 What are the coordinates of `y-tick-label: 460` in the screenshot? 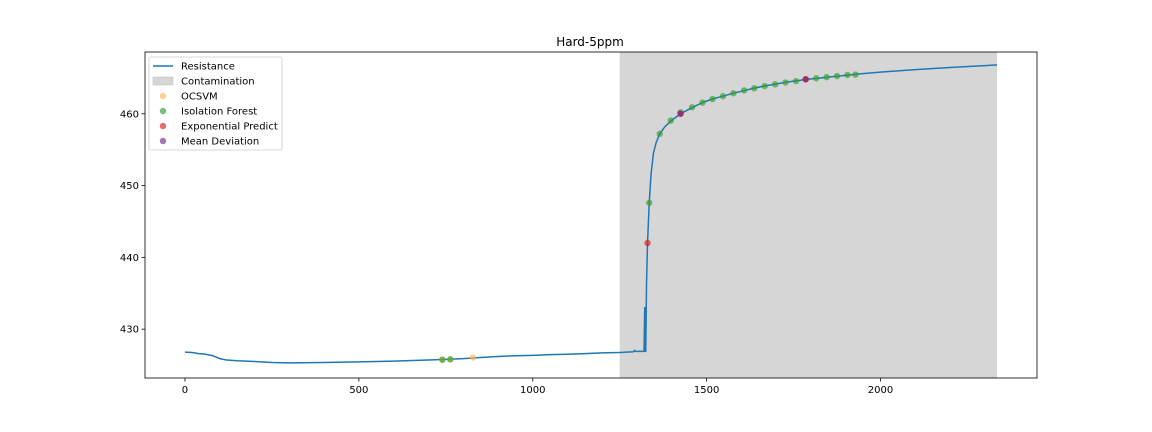 It's located at (129, 114).